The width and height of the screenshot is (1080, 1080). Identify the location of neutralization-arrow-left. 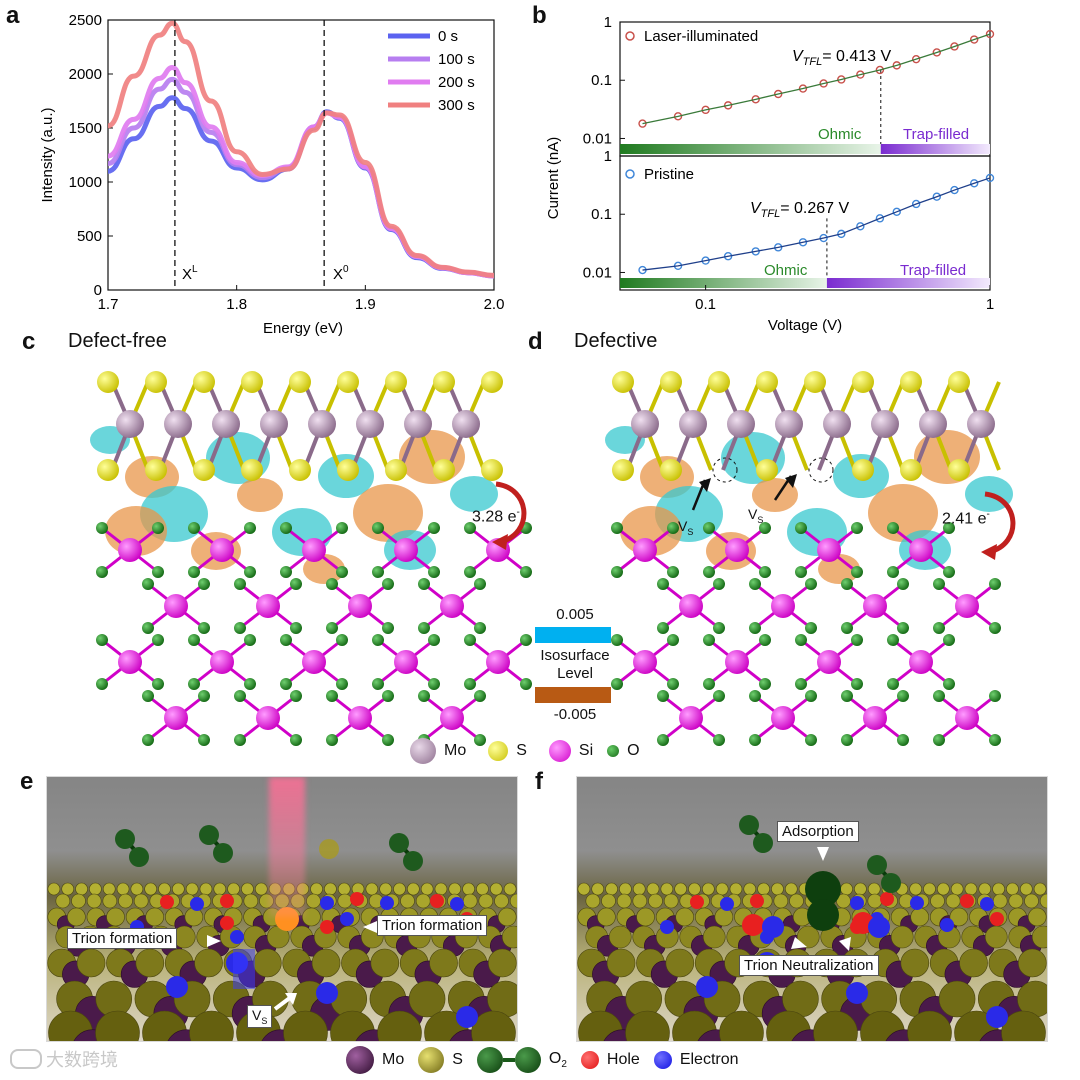
(799, 943).